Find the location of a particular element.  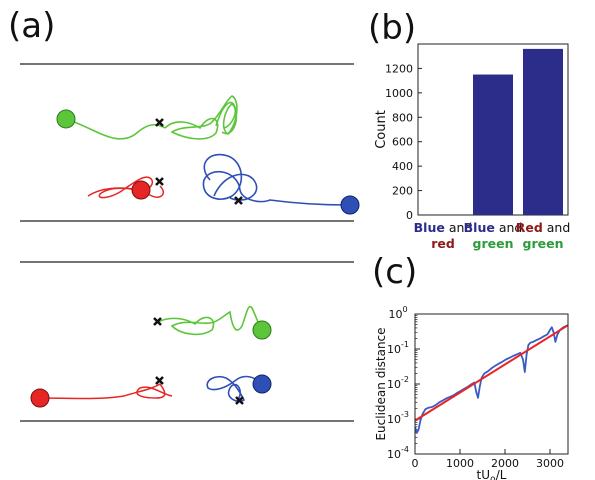

y-tick-label: 10⁻¹ is located at coordinates (398, 348).